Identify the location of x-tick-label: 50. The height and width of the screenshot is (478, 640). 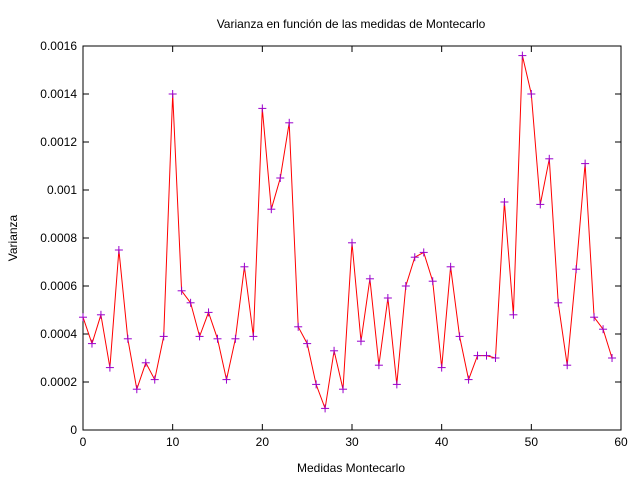
(532, 442).